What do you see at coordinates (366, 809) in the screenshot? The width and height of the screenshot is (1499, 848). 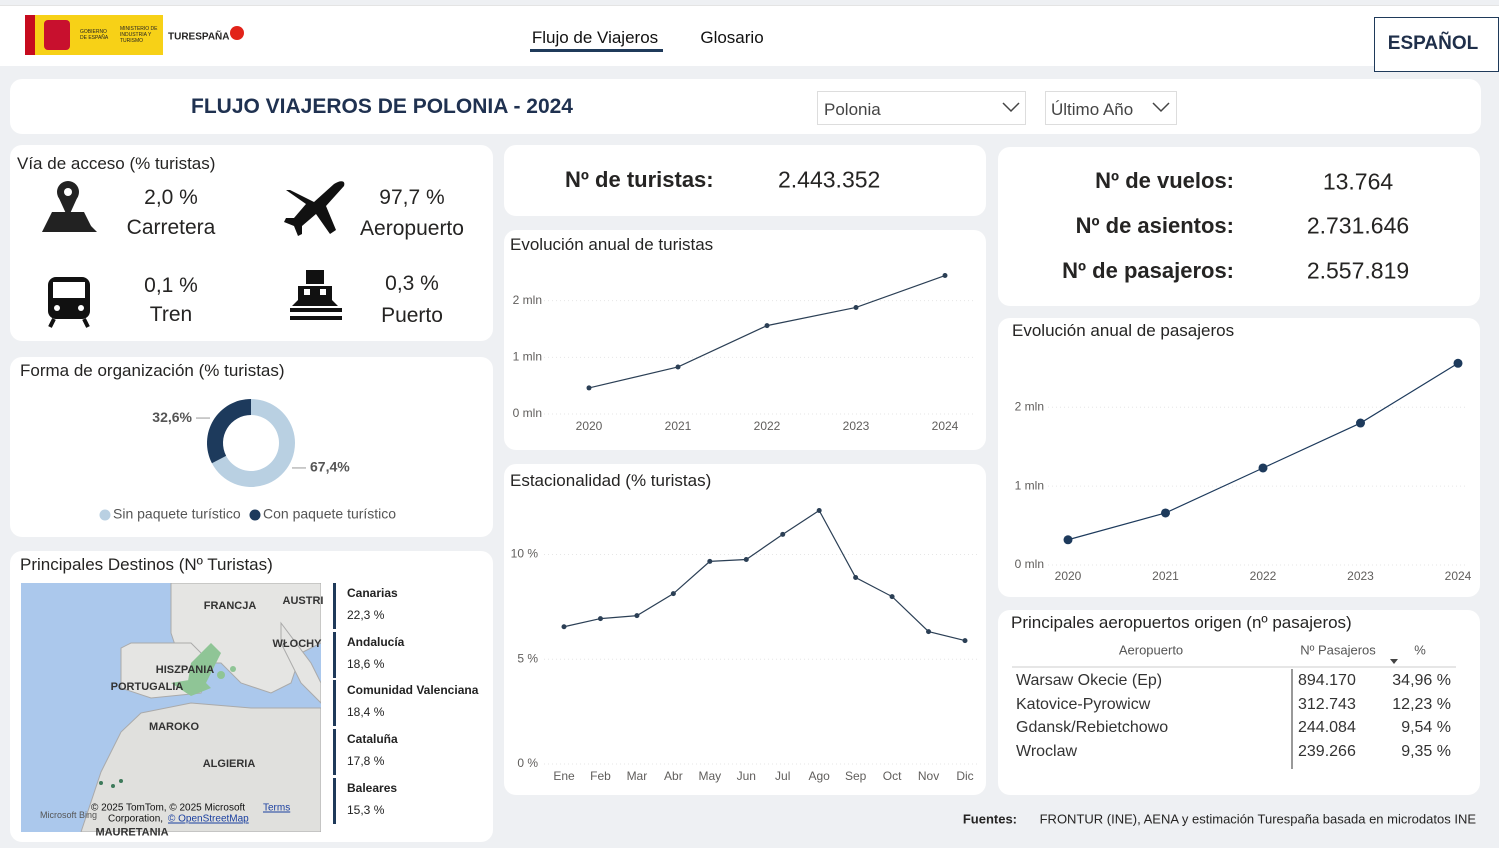 I see `destination-value: 15,3 %` at bounding box center [366, 809].